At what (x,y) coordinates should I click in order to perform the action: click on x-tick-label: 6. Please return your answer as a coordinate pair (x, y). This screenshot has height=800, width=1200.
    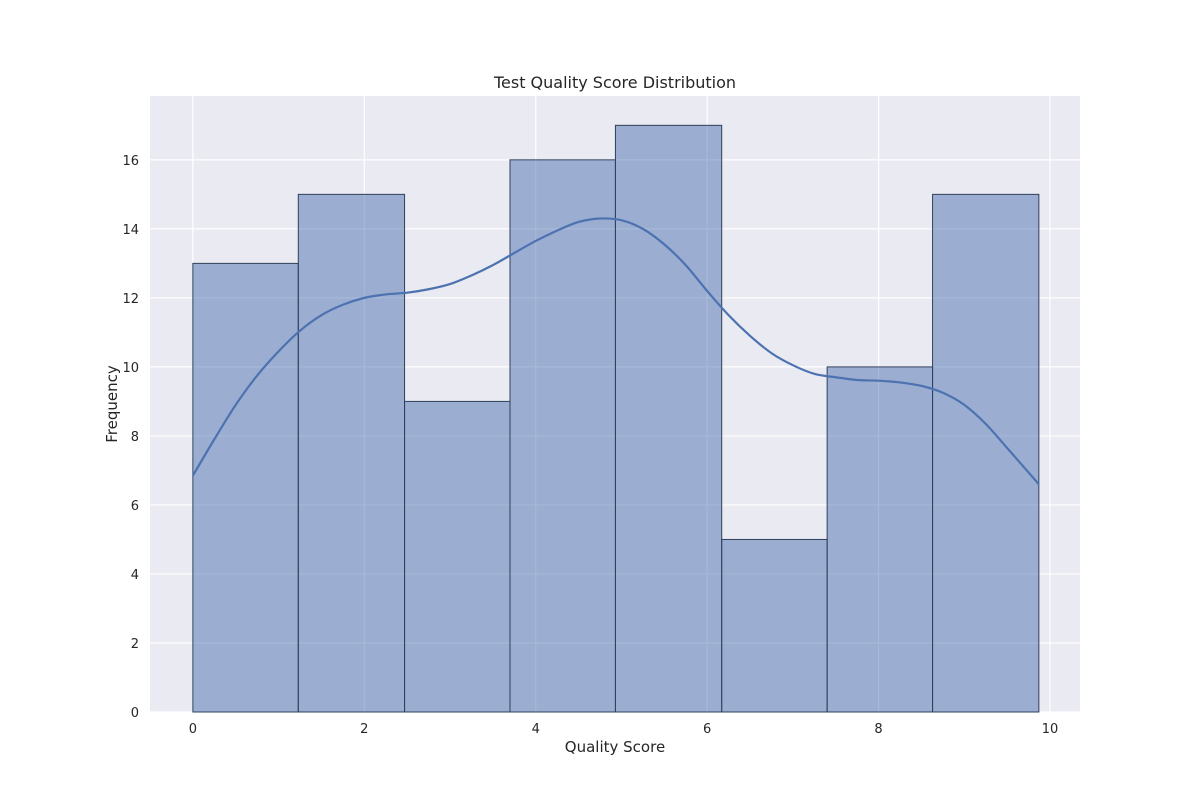
    Looking at the image, I should click on (707, 729).